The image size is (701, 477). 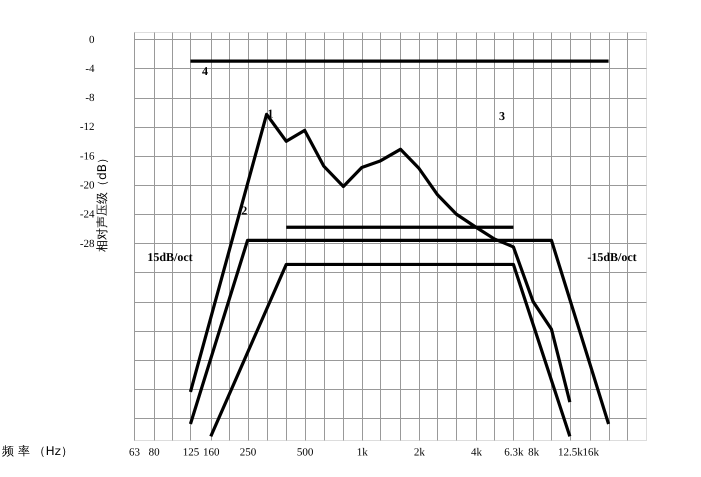 What do you see at coordinates (476, 452) in the screenshot?
I see `x-tick-label: 4k` at bounding box center [476, 452].